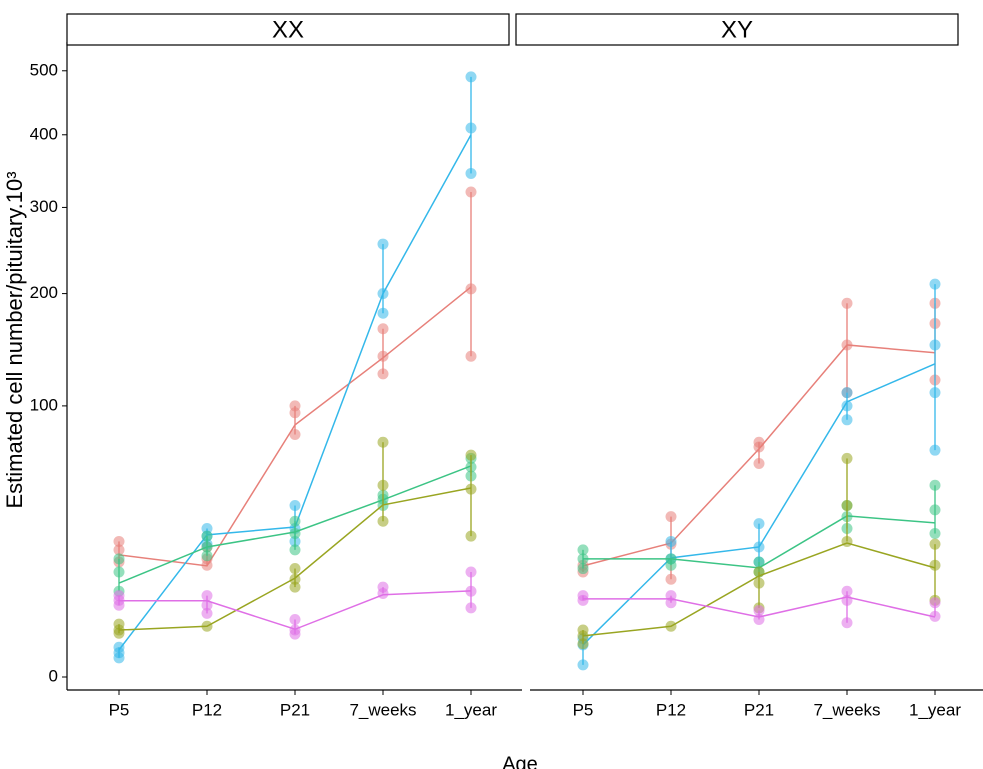 Image resolution: width=983 pixels, height=769 pixels. I want to click on y-tick-label: 400, so click(44, 133).